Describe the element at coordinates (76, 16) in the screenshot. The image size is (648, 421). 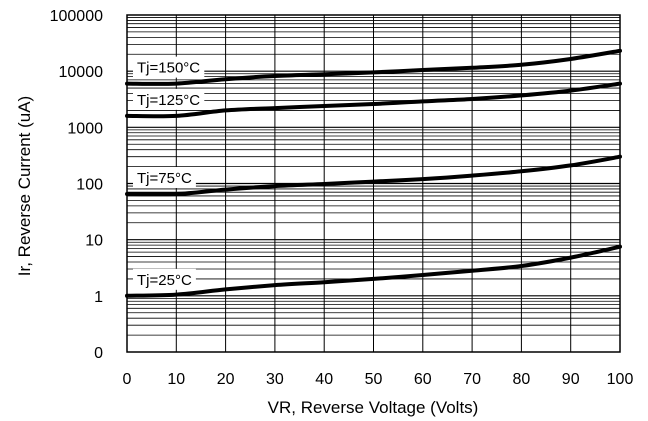
I see `y-tick-label: 100000` at that location.